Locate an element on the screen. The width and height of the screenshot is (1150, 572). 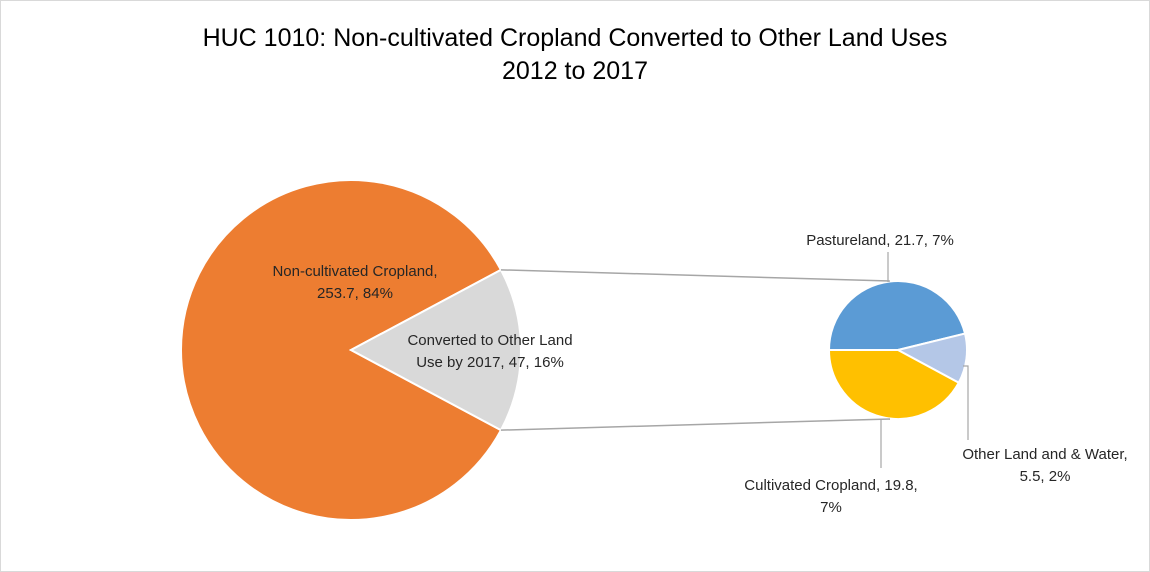
data-label-non-cultivated-cropland: Non-cultivated Cropland, 253.7, 84% is located at coordinates (354, 282).